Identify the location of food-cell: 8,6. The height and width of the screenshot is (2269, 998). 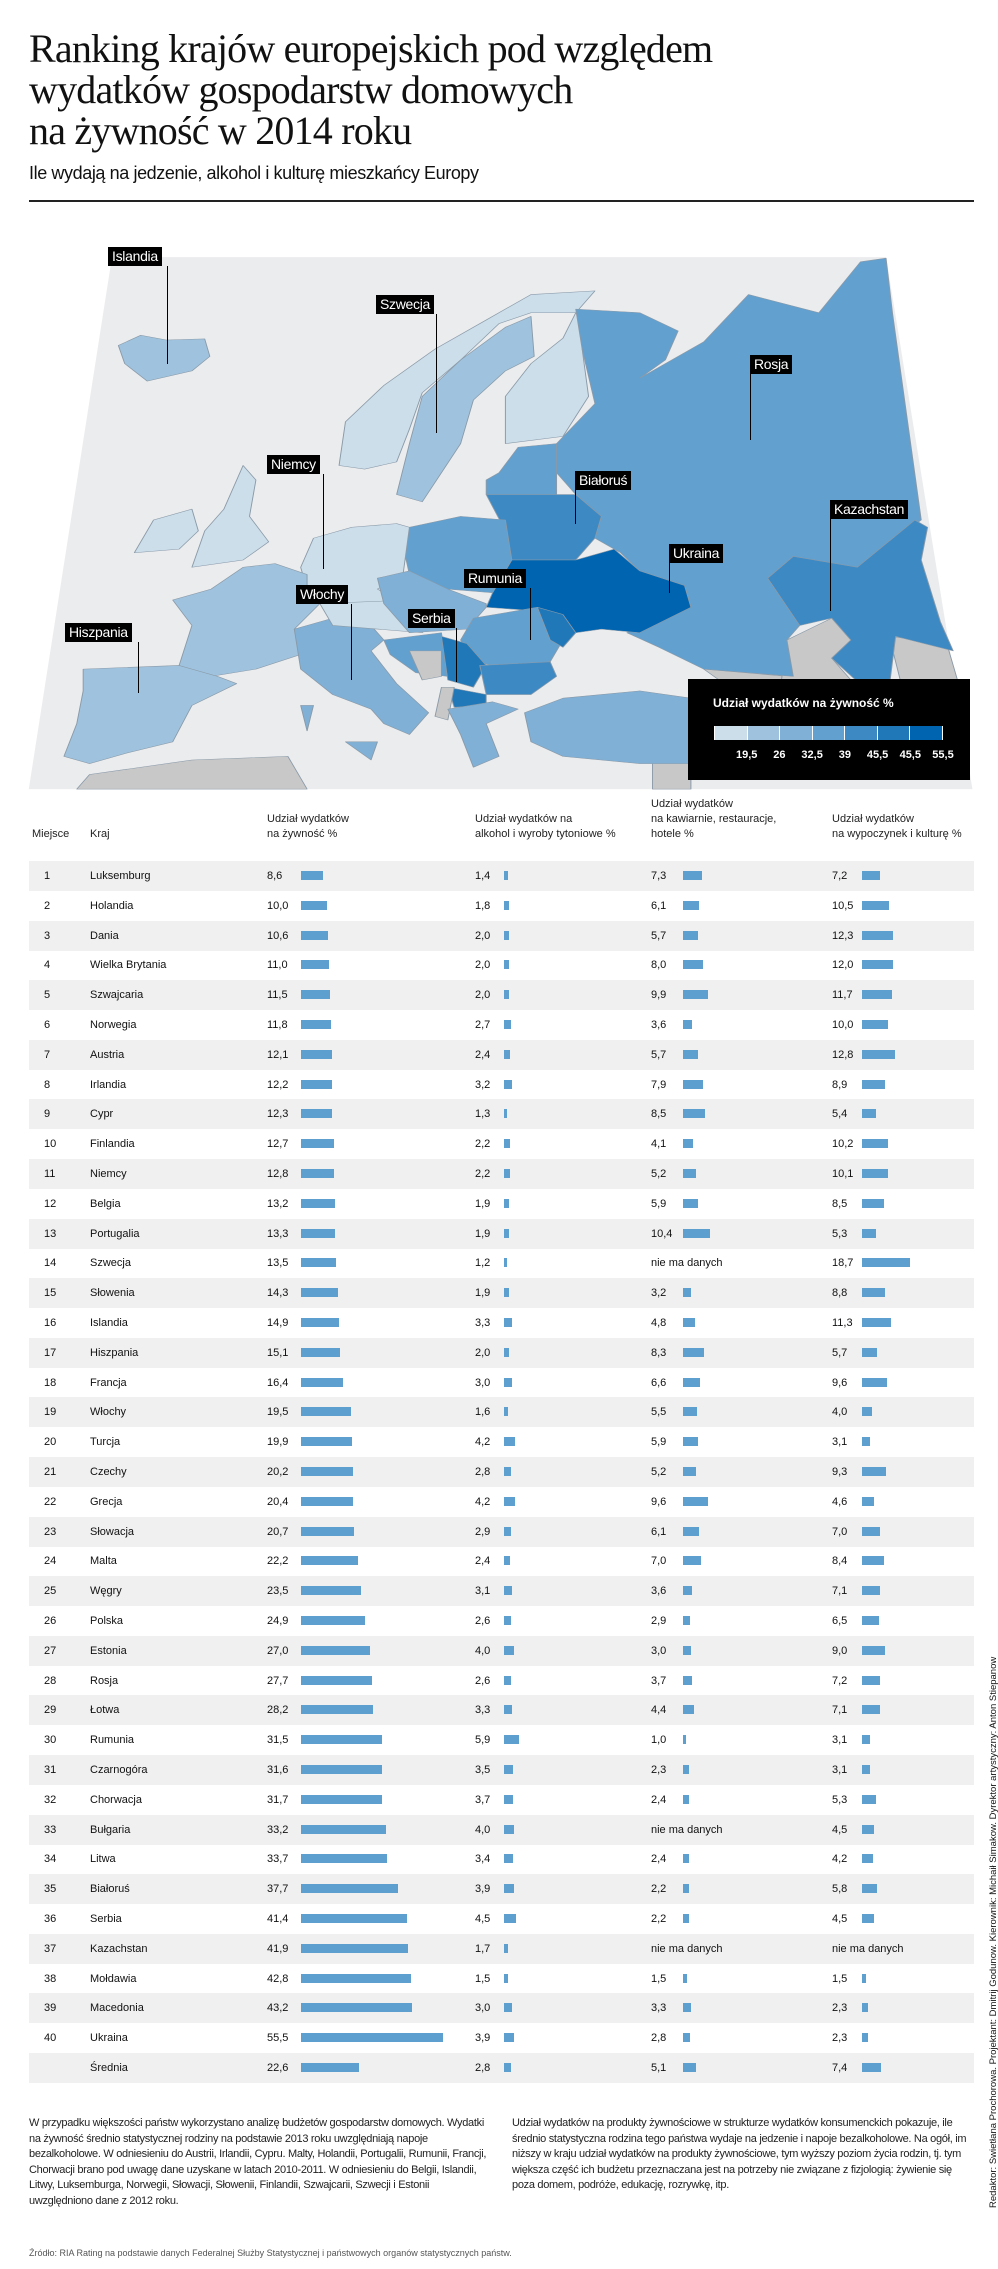
(275, 876).